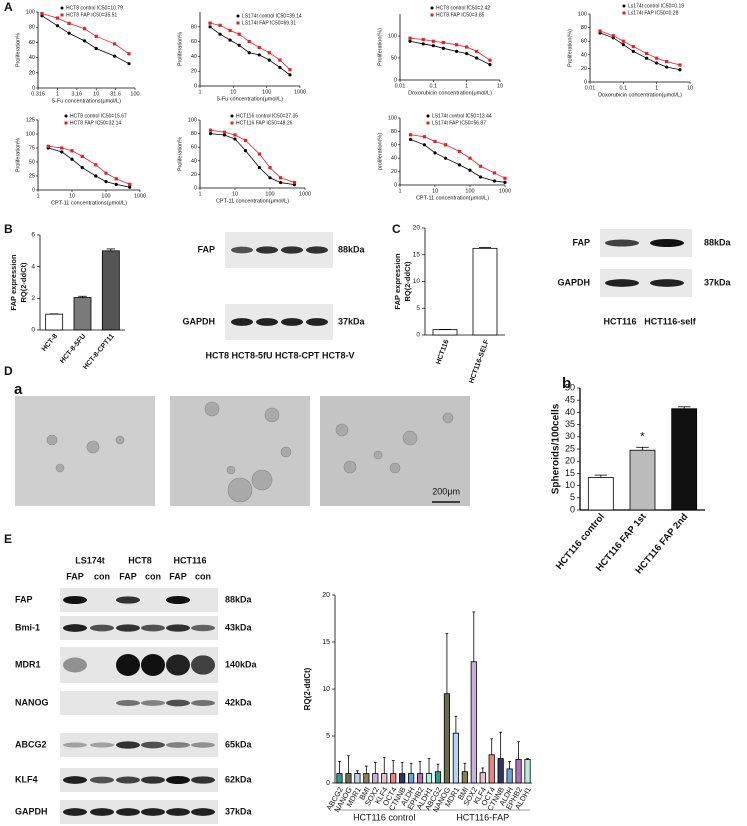 Image resolution: width=747 pixels, height=826 pixels. What do you see at coordinates (75, 576) in the screenshot?
I see `blot-lane-label: FAP` at bounding box center [75, 576].